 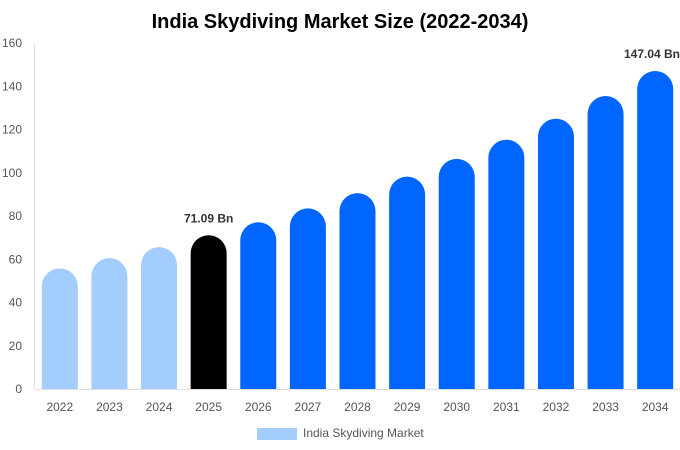 I want to click on x-tick-label: 2029, so click(x=407, y=407).